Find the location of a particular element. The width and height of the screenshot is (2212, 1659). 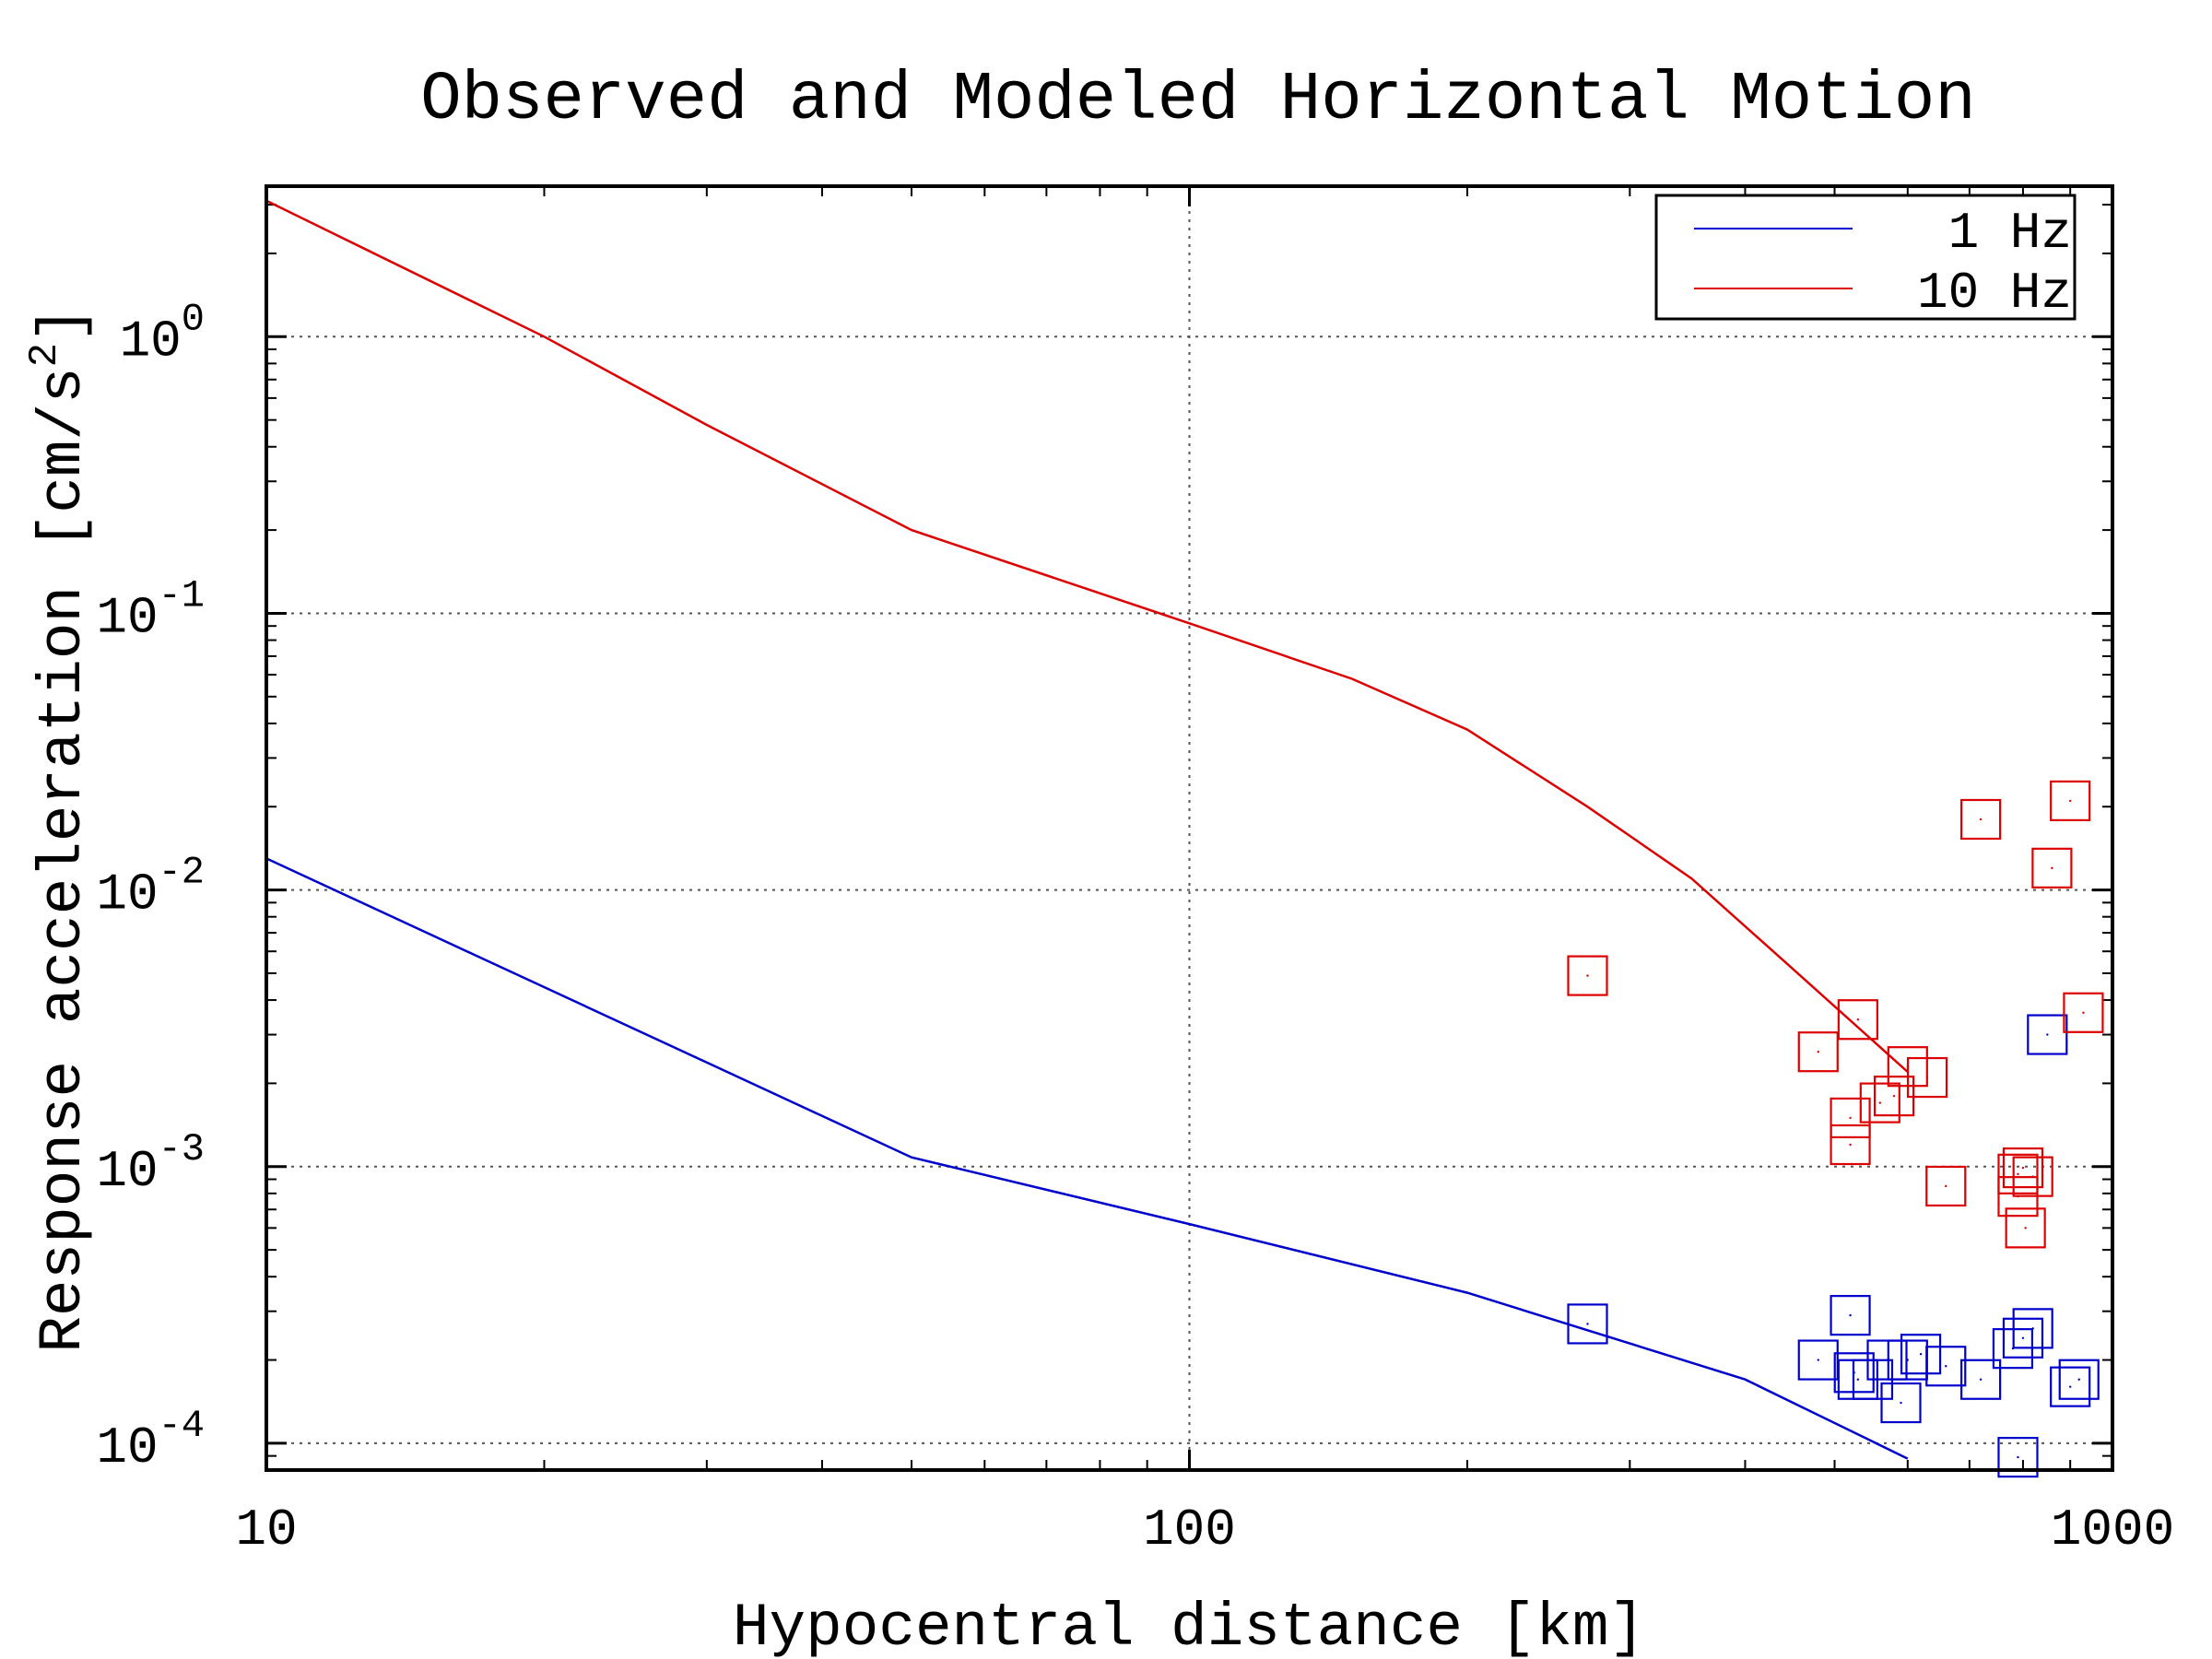

y-tick-exponent: -1 is located at coordinates (182, 595).